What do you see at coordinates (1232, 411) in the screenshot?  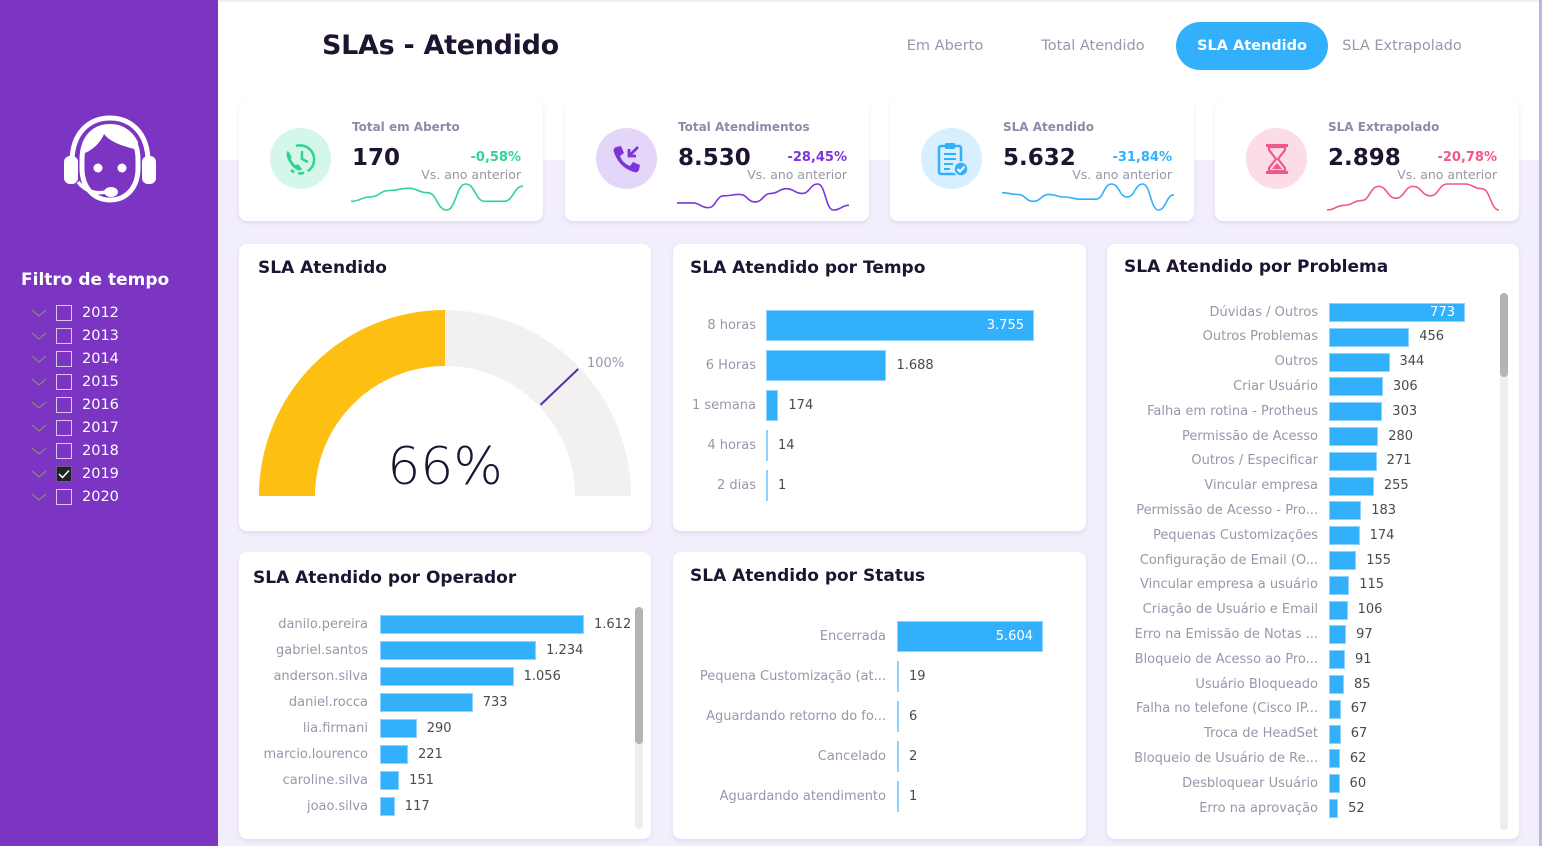 I see `bar-category-label: Falha em rotina - Protheus` at bounding box center [1232, 411].